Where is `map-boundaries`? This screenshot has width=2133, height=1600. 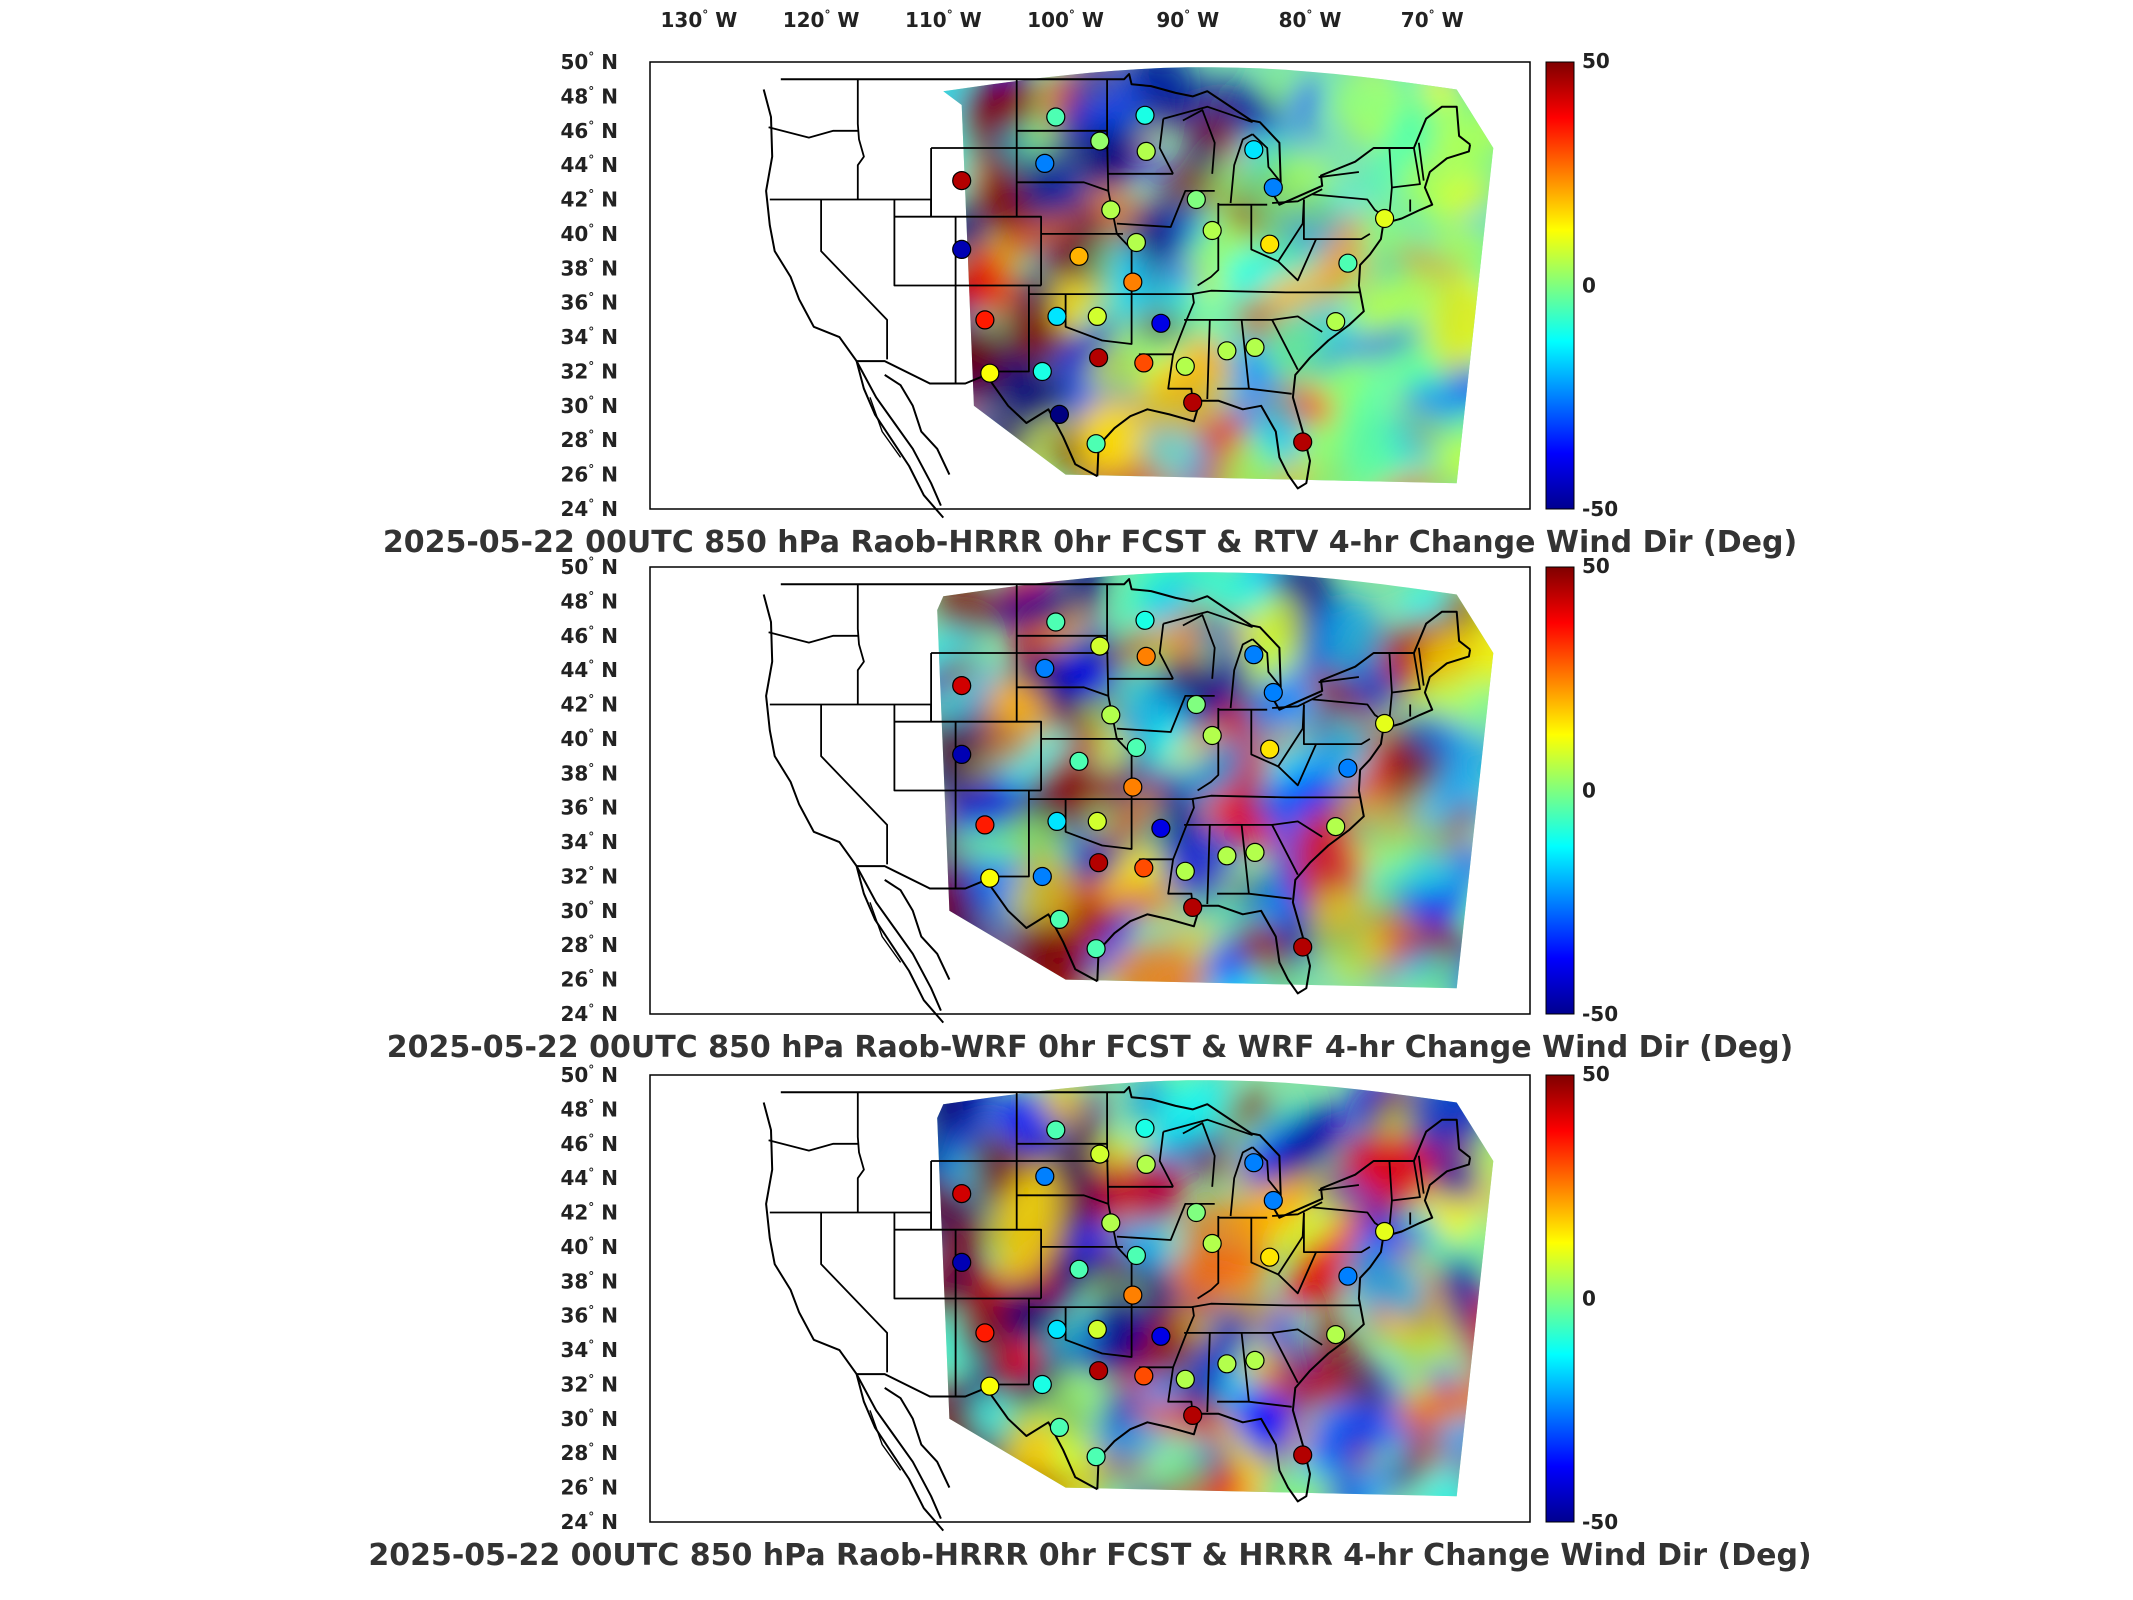
map-boundaries is located at coordinates (1117, 1309).